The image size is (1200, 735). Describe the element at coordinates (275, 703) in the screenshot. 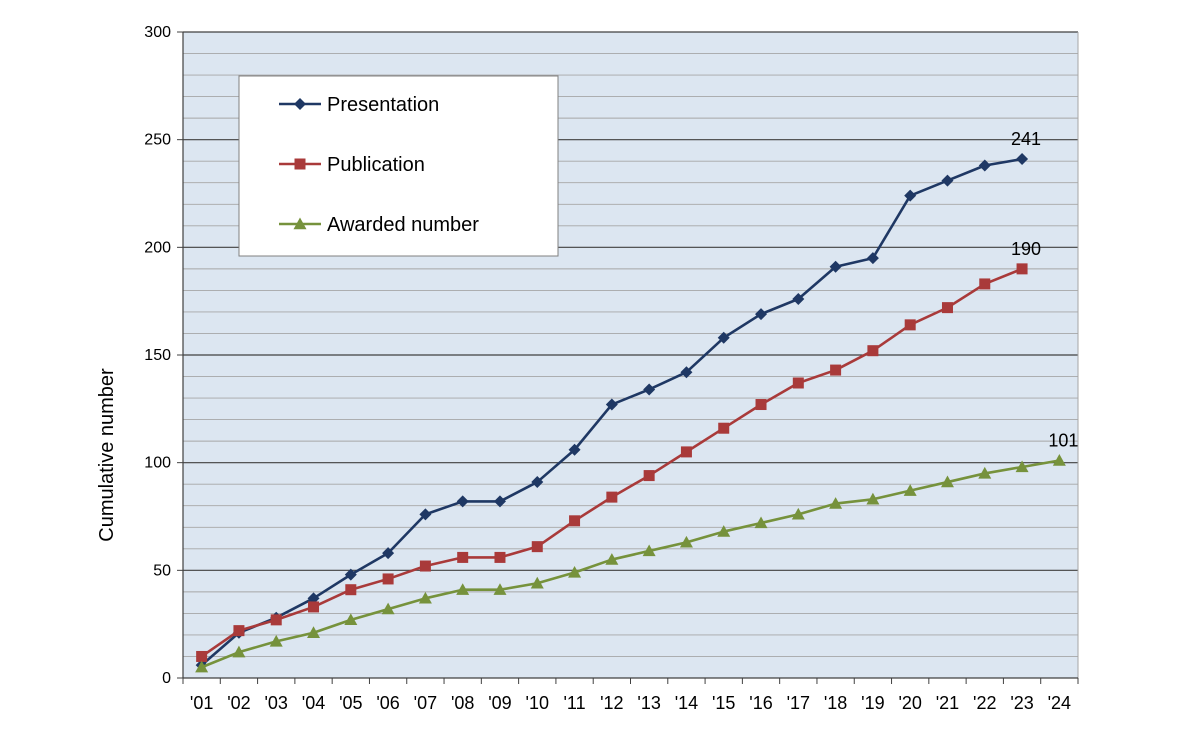

I see `x-tick-label: '03` at that location.